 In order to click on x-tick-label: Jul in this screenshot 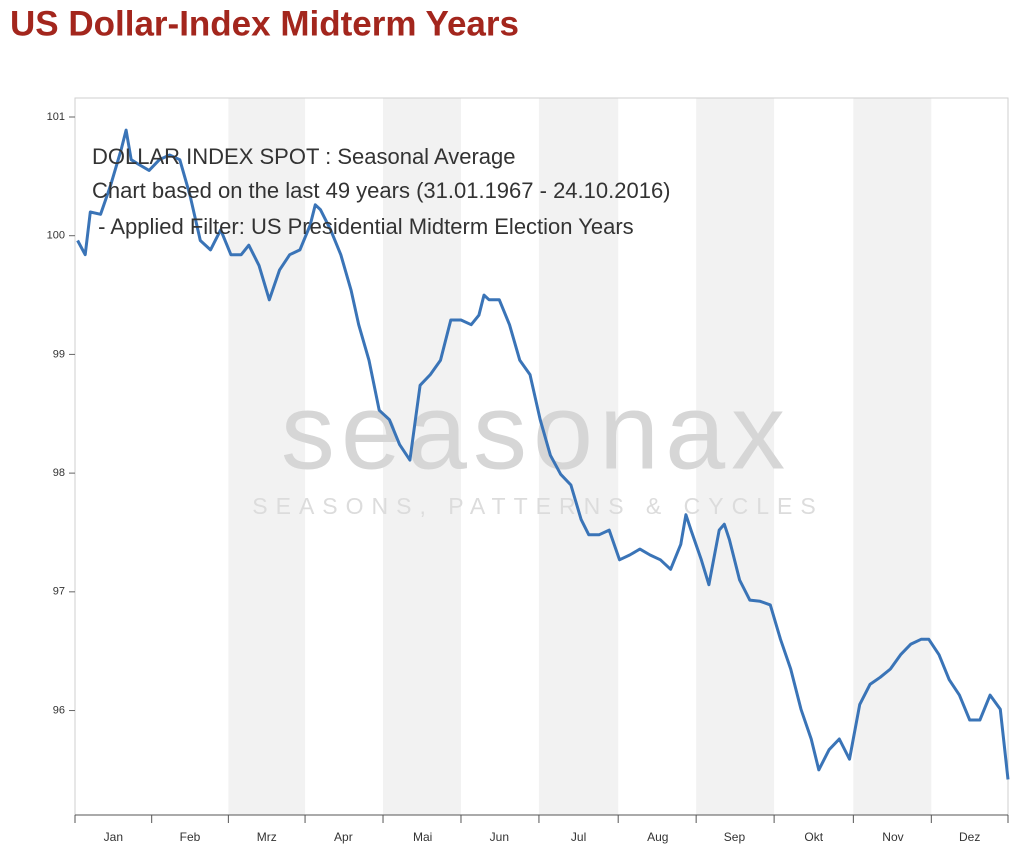, I will do `click(578, 837)`.